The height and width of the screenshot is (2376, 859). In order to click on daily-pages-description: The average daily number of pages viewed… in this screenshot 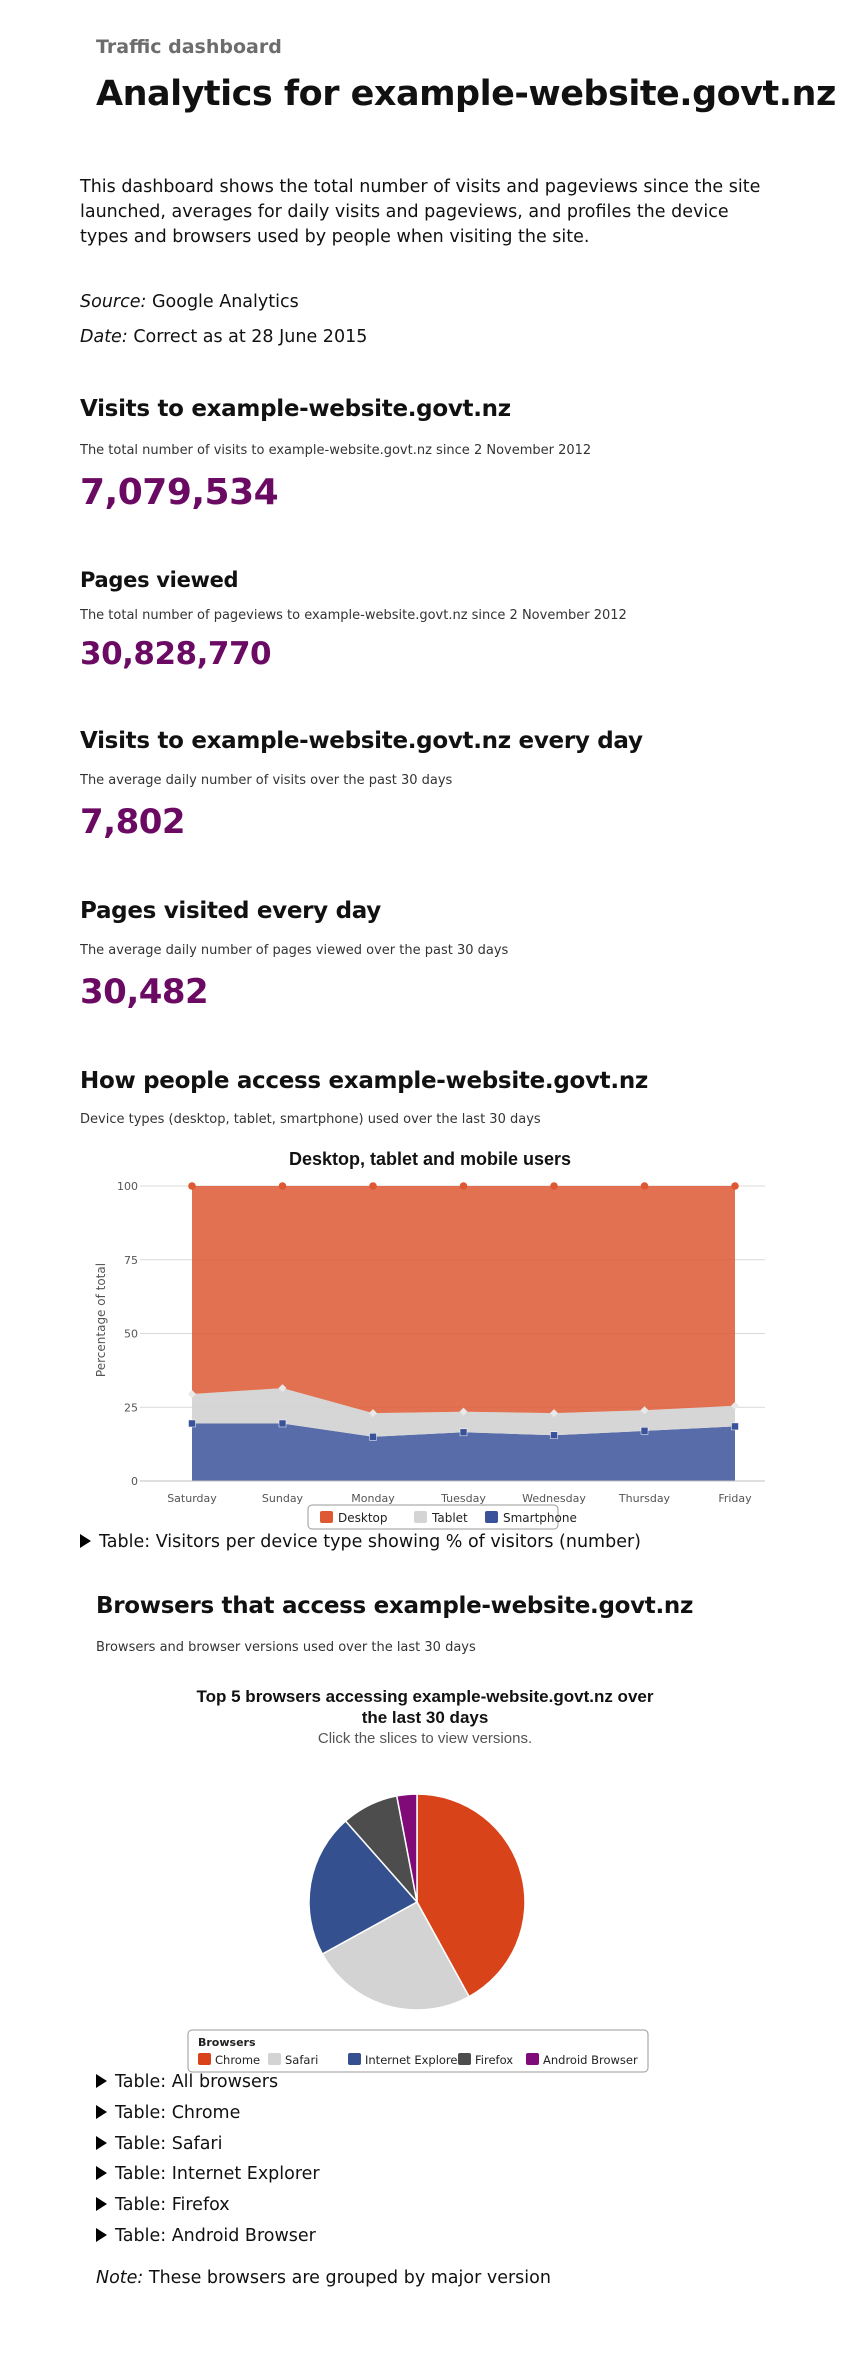, I will do `click(294, 950)`.